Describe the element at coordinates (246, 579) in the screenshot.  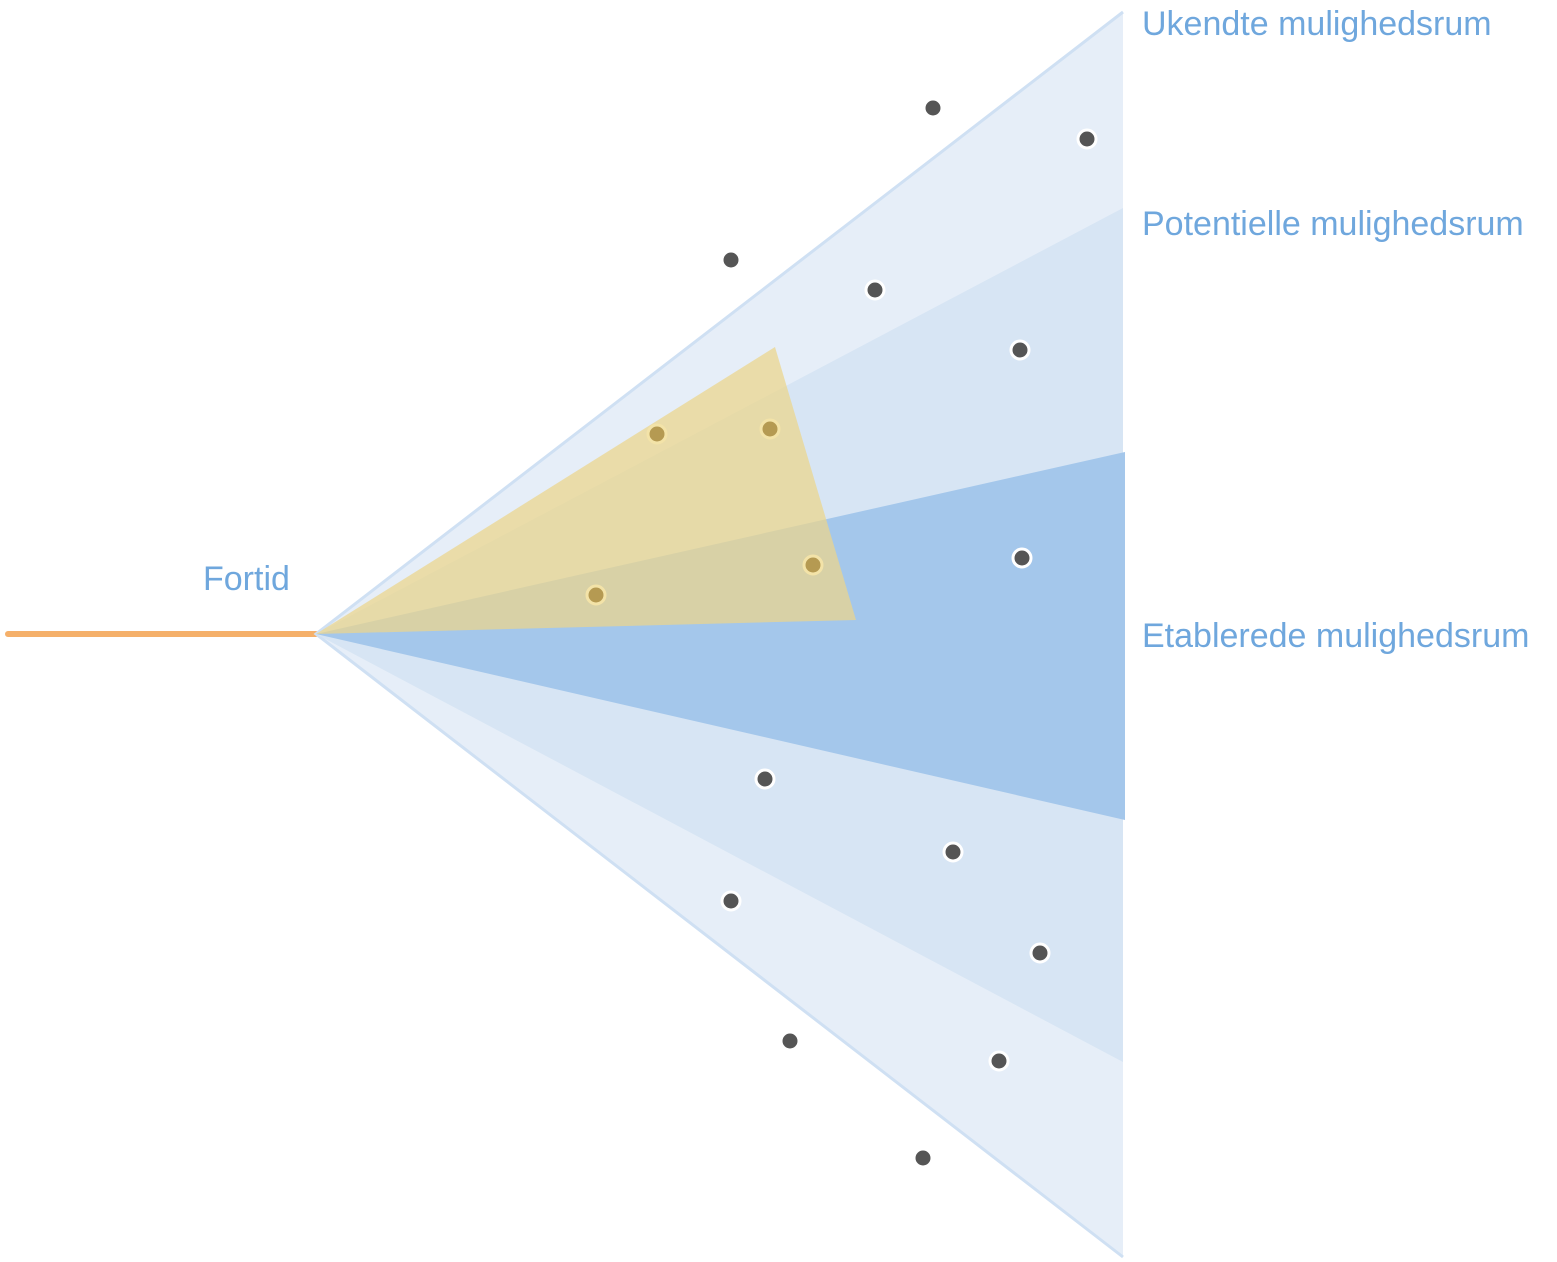
I see `past-label: Fortid` at that location.